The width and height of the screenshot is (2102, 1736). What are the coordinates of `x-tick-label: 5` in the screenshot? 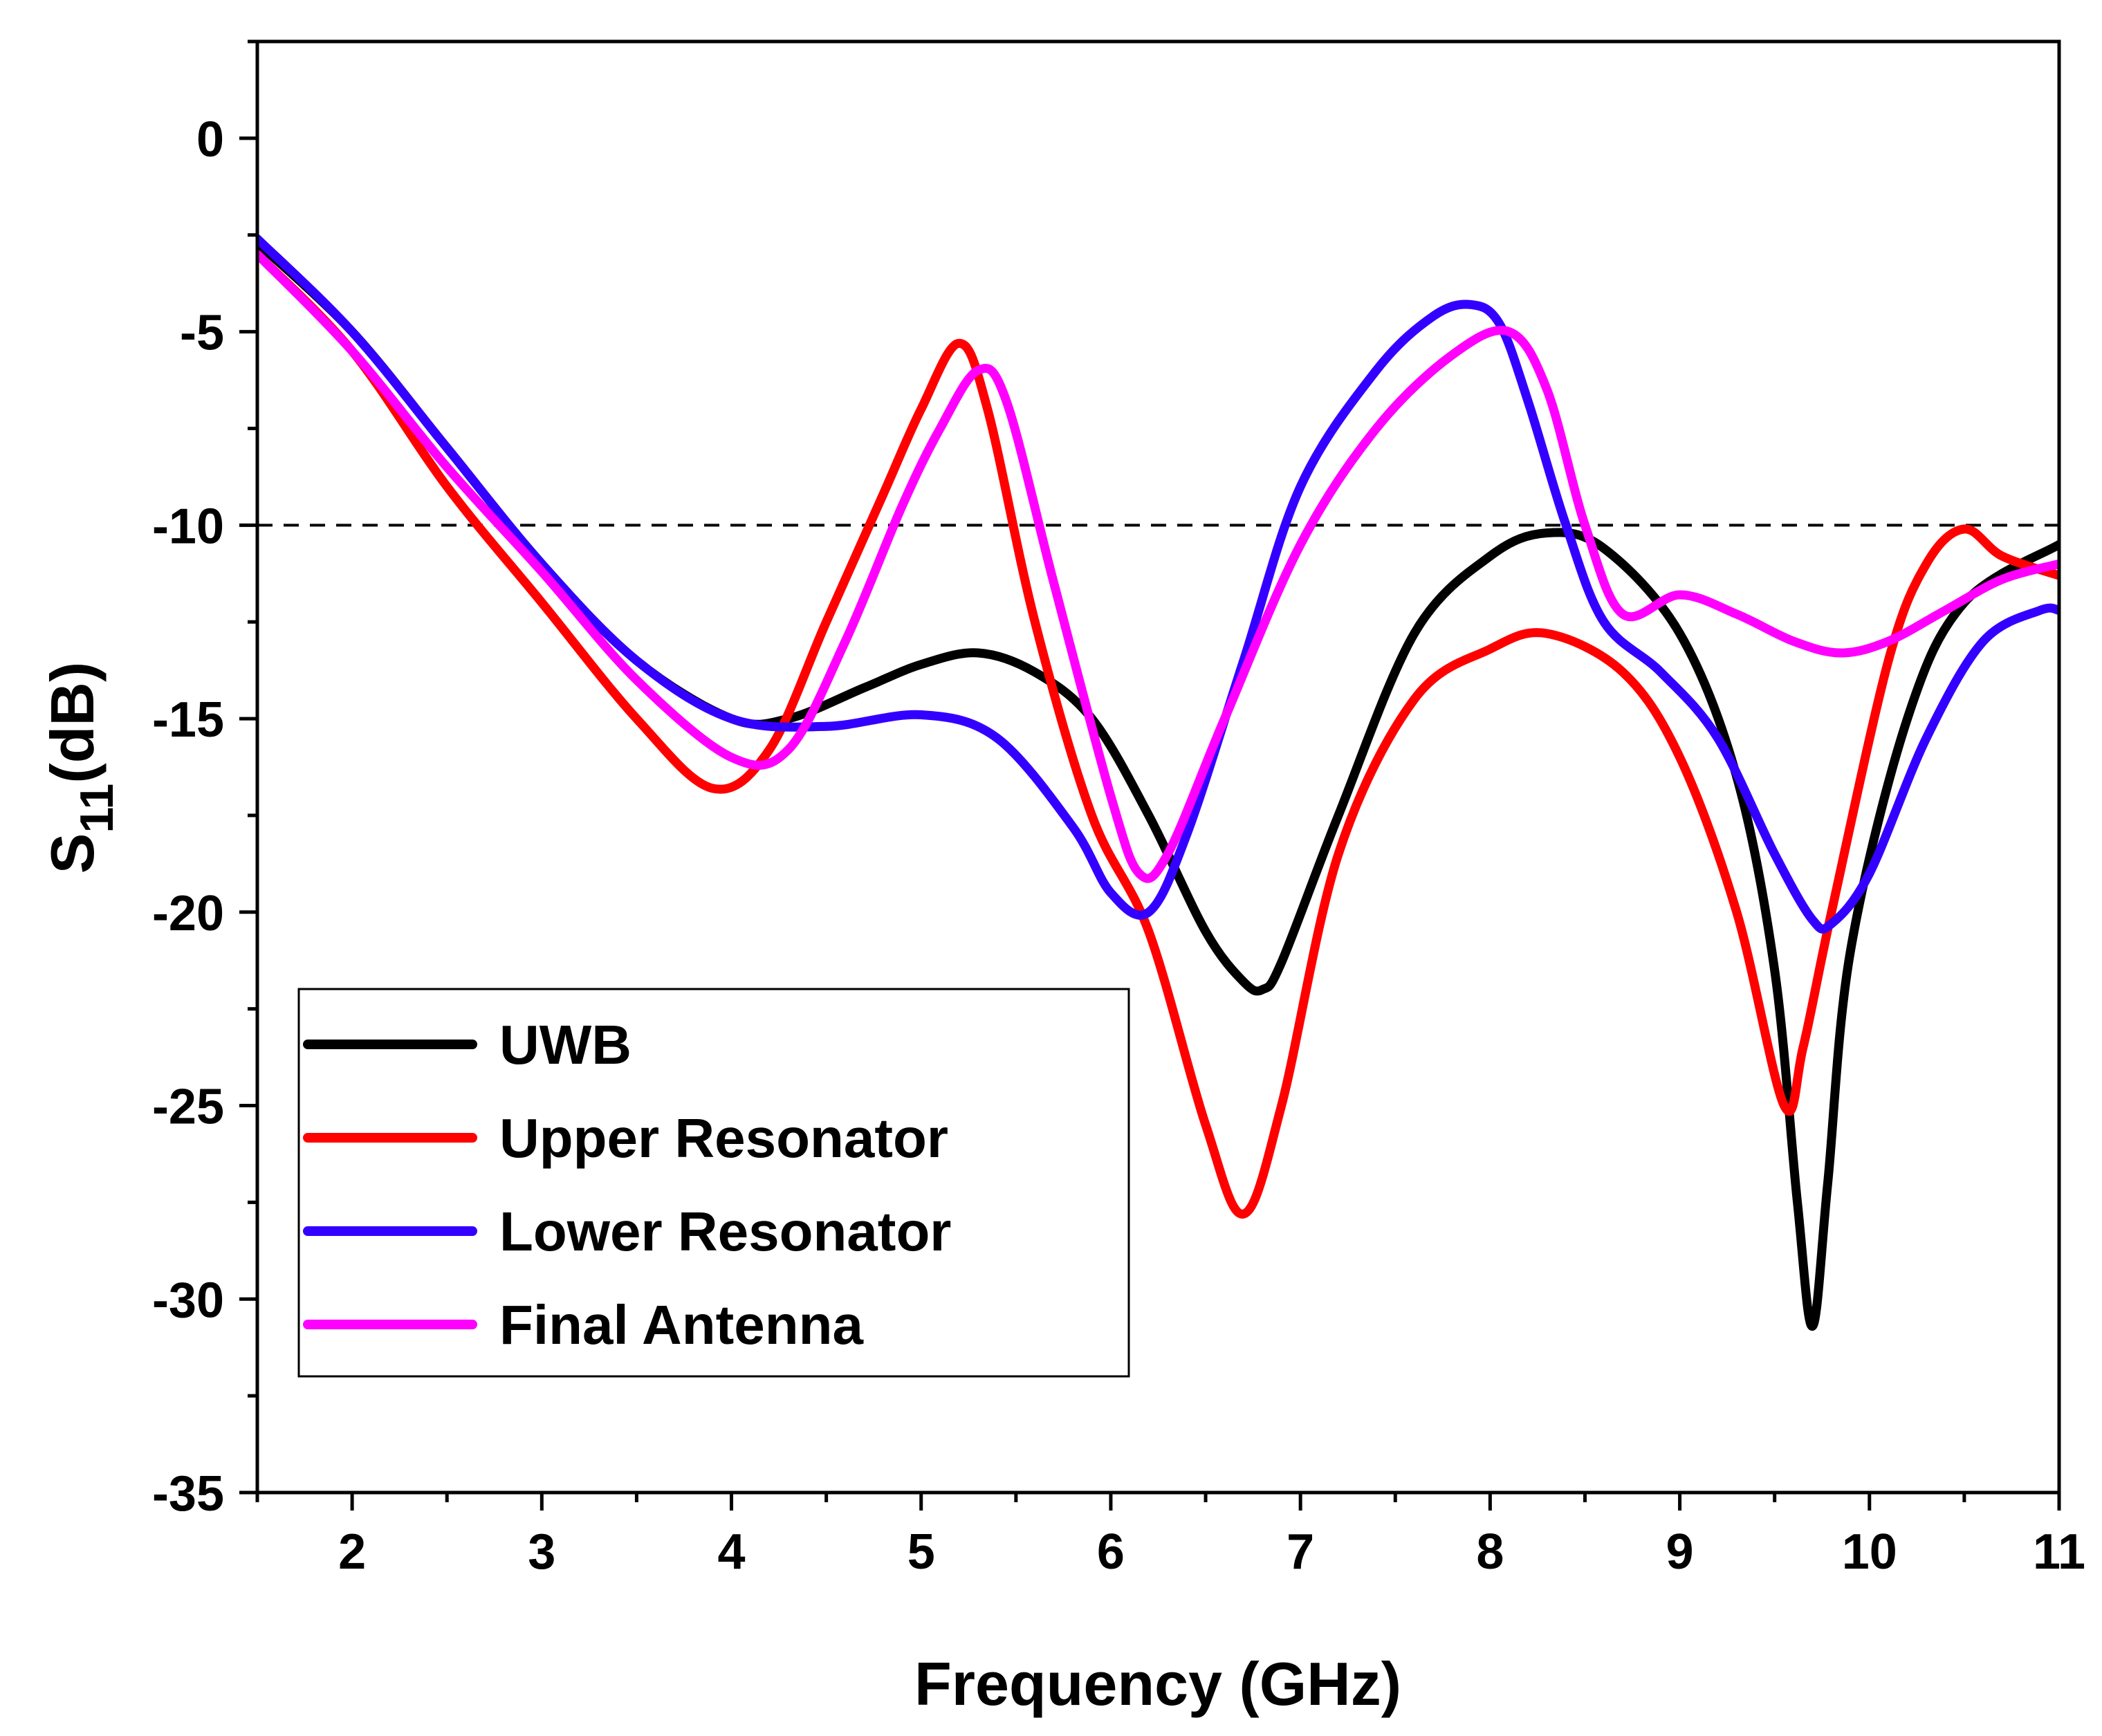 It's located at (921, 1552).